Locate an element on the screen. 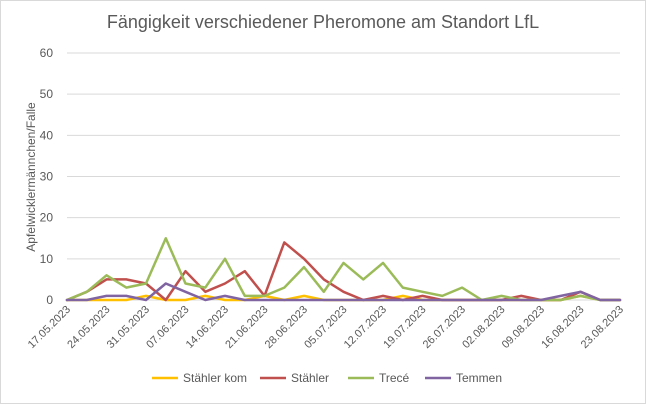 The height and width of the screenshot is (404, 646). x-tick-label: 23.08.2023 is located at coordinates (602, 327).